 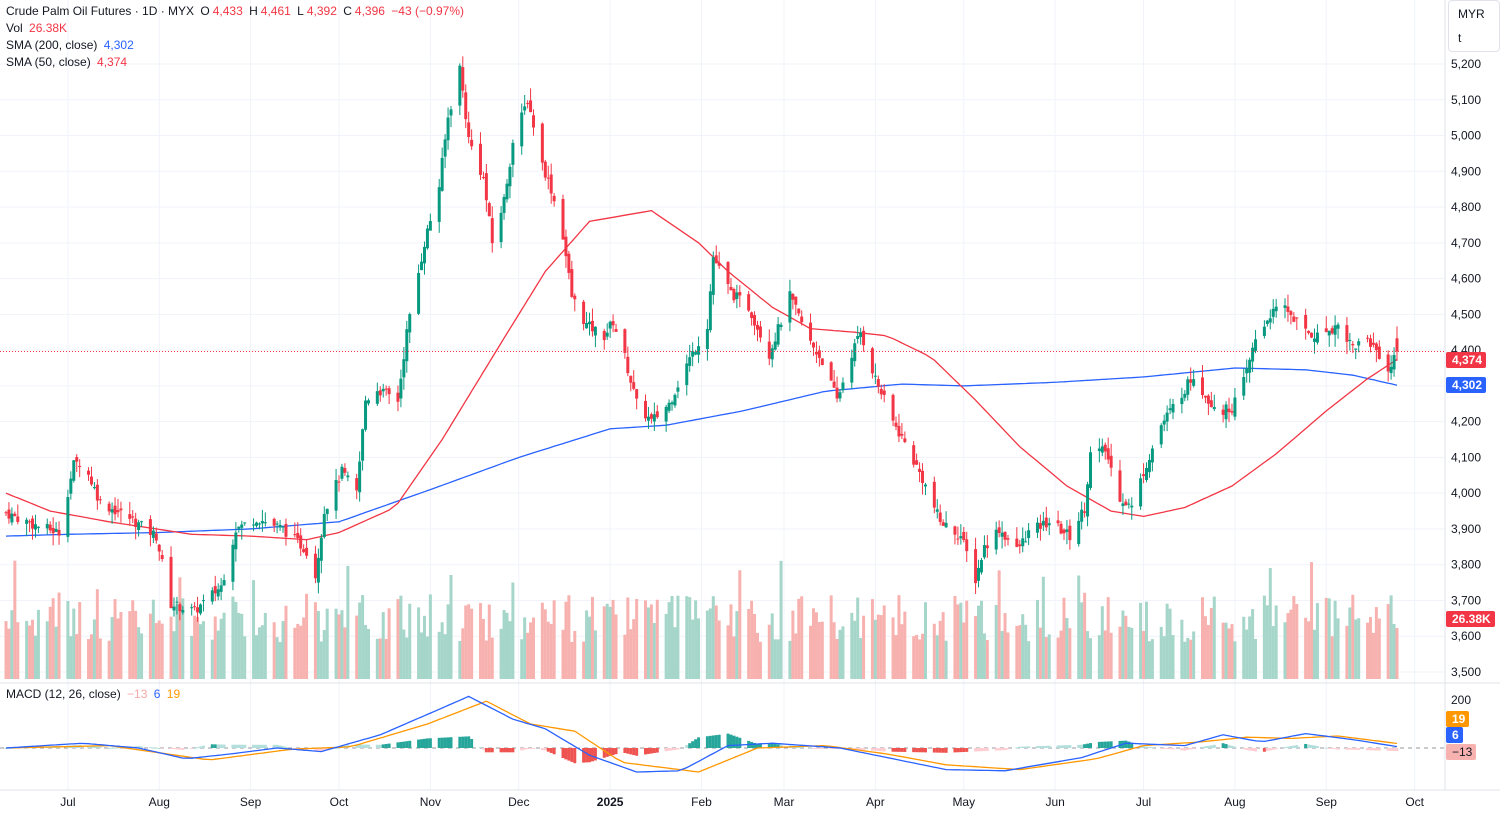 What do you see at coordinates (1466, 672) in the screenshot?
I see `price-tick-label: 3,500` at bounding box center [1466, 672].